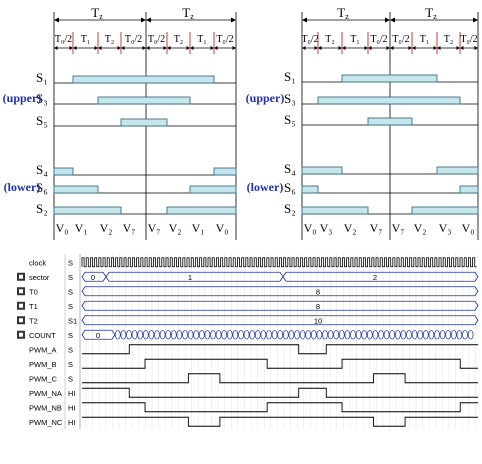 The height and width of the screenshot is (464, 482). I want to click on signal-name: PWM_B, so click(43, 364).